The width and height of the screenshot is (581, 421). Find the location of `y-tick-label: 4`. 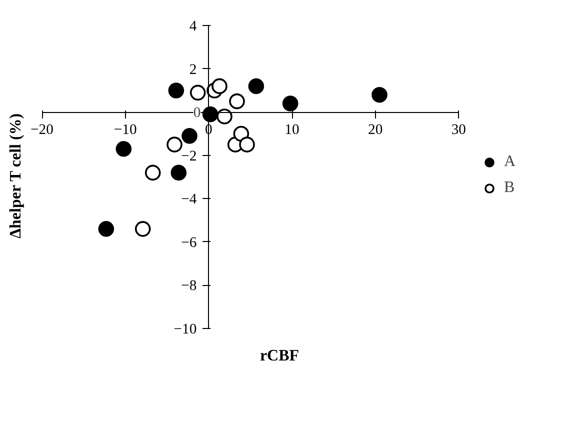

y-tick-label: 4 is located at coordinates (193, 26).